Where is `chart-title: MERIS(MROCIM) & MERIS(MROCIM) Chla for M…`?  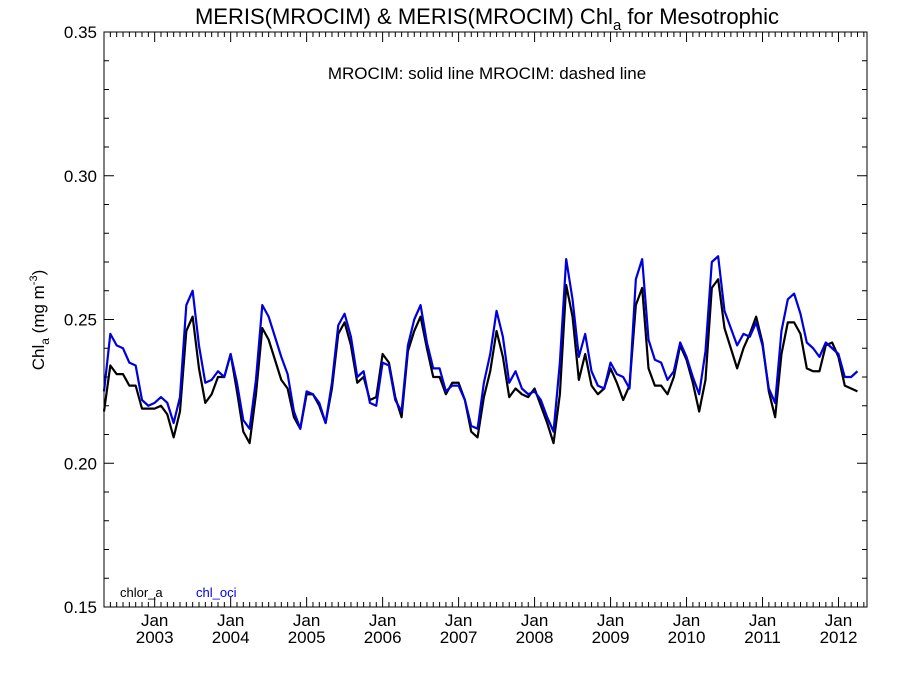
chart-title: MERIS(MROCIM) & MERIS(MROCIM) Chla for M… is located at coordinates (487, 19).